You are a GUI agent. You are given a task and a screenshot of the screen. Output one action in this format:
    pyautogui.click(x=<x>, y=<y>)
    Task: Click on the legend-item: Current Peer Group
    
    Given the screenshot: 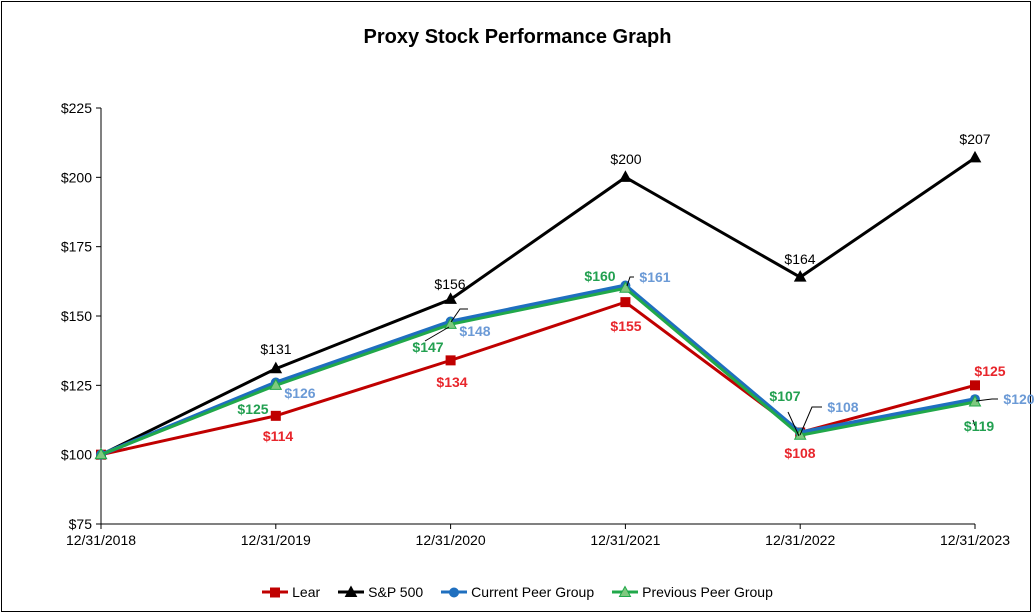 What is the action you would take?
    pyautogui.click(x=517, y=592)
    